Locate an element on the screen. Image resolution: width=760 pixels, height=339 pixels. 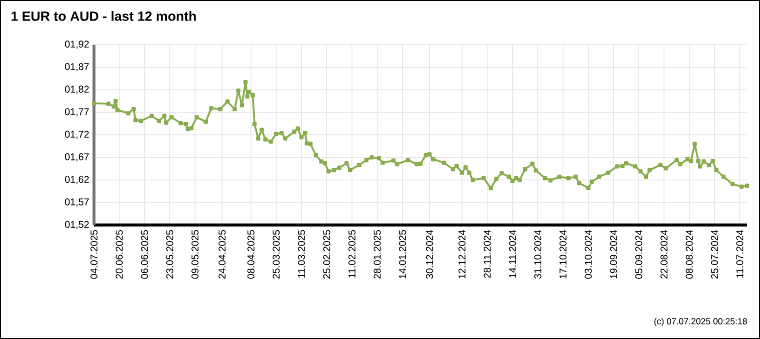
x-tick-label: 14.01.2025 is located at coordinates (402, 254).